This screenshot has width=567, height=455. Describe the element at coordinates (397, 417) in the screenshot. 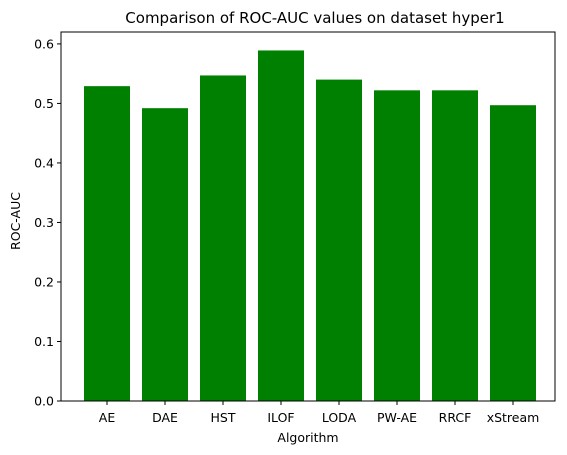

I see `x-tick-label: PW-AE` at that location.